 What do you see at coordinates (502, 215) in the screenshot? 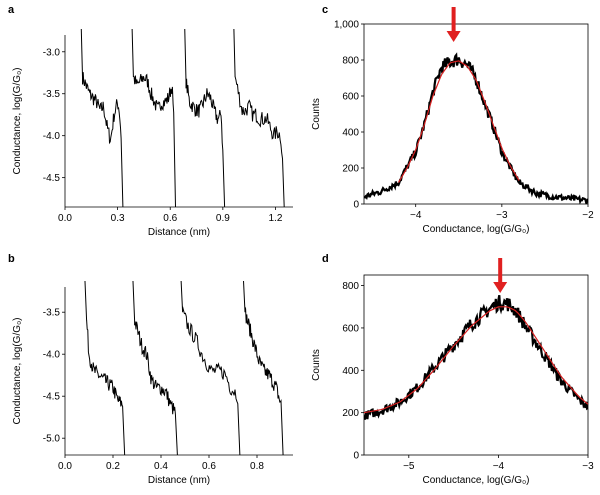
I see `panel-c-xtick-label: −3` at bounding box center [502, 215].